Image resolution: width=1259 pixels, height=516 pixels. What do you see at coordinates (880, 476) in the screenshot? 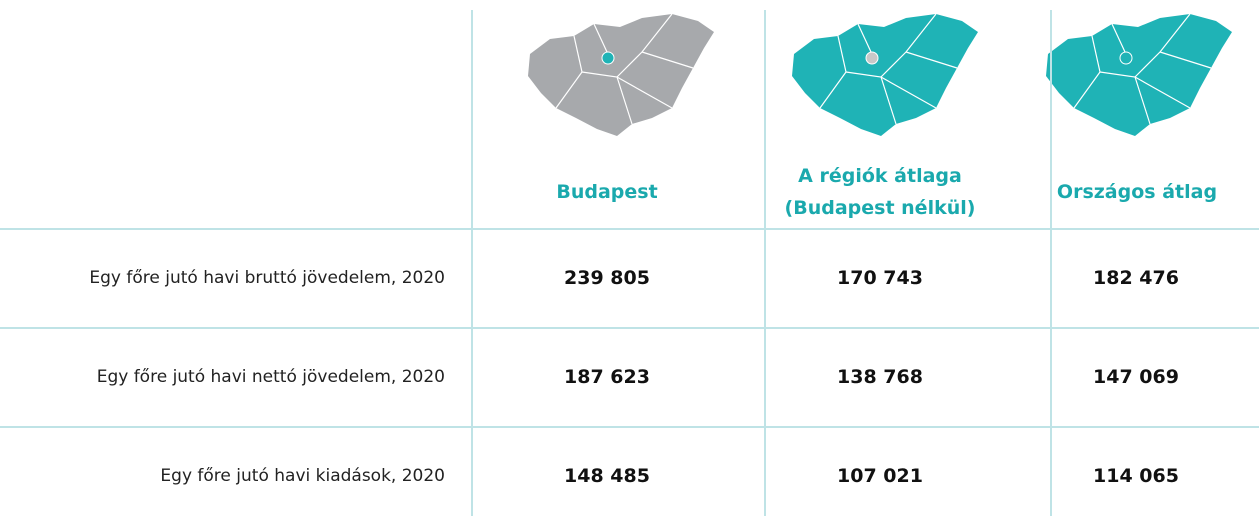
I see `cell-value: 107 021` at bounding box center [880, 476].